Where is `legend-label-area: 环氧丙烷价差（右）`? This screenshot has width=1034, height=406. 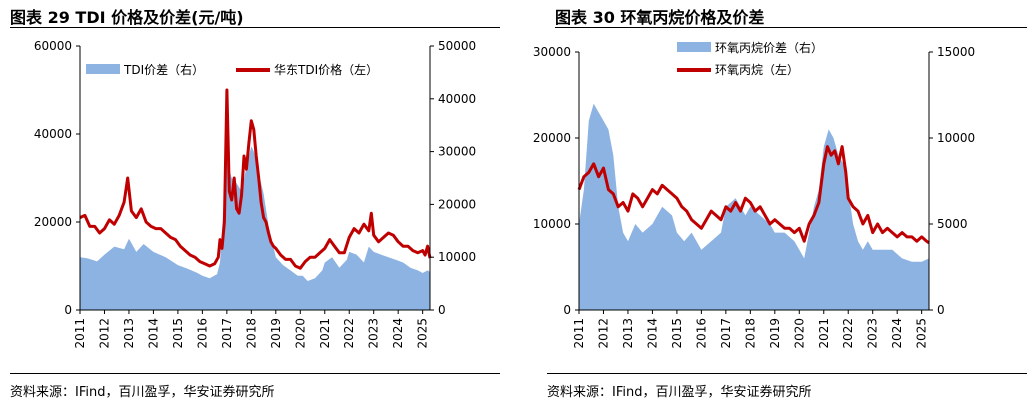
legend-label-area: 环氧丙烷价差（右） is located at coordinates (769, 47).